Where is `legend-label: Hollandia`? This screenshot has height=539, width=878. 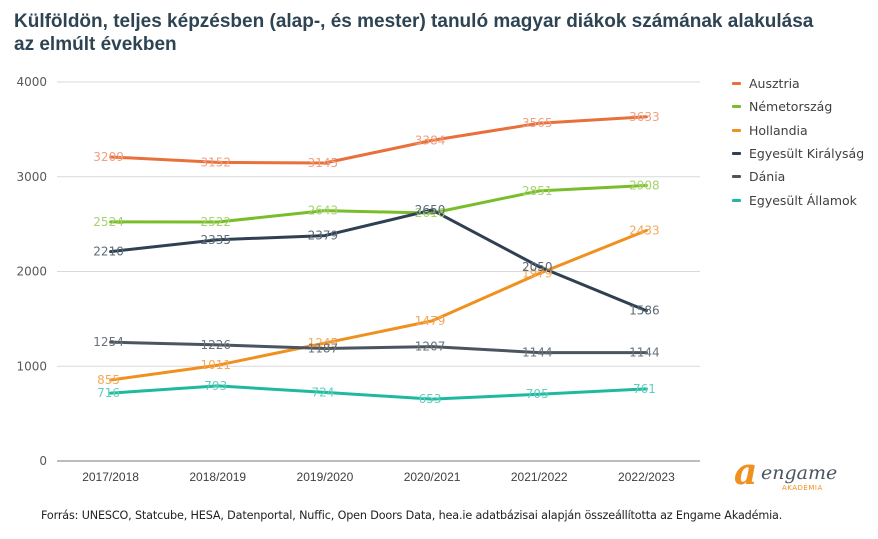 legend-label: Hollandia is located at coordinates (778, 130).